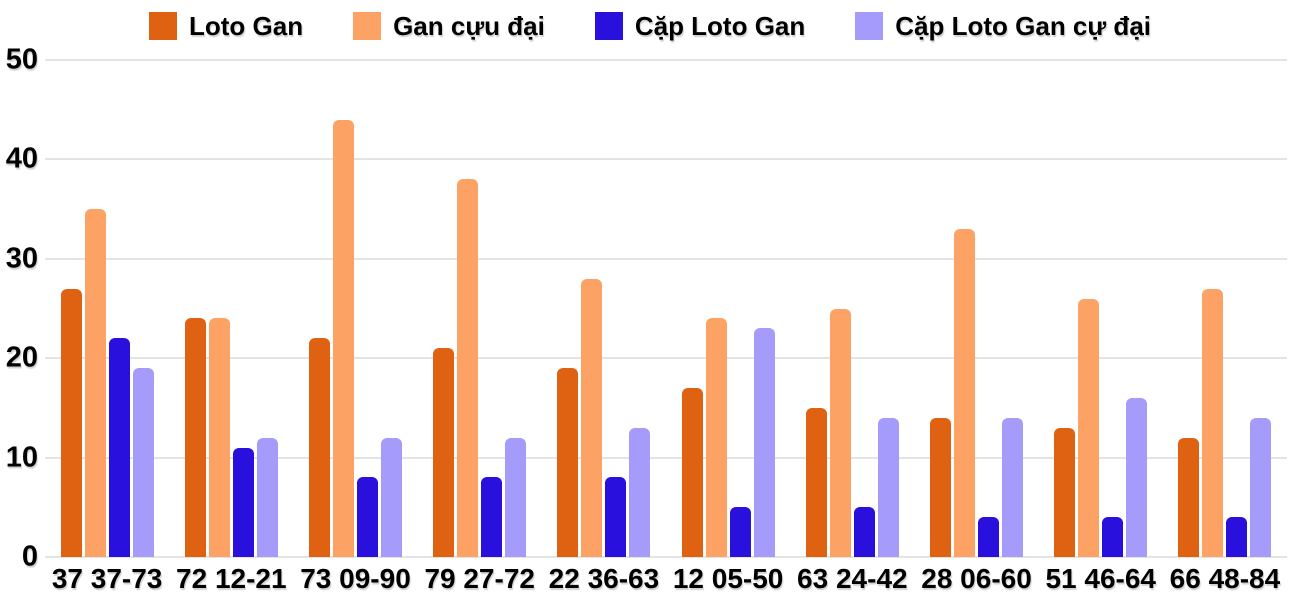 The width and height of the screenshot is (1300, 600). Describe the element at coordinates (720, 25) in the screenshot. I see `legend-label: Cặp Loto Gan` at that location.